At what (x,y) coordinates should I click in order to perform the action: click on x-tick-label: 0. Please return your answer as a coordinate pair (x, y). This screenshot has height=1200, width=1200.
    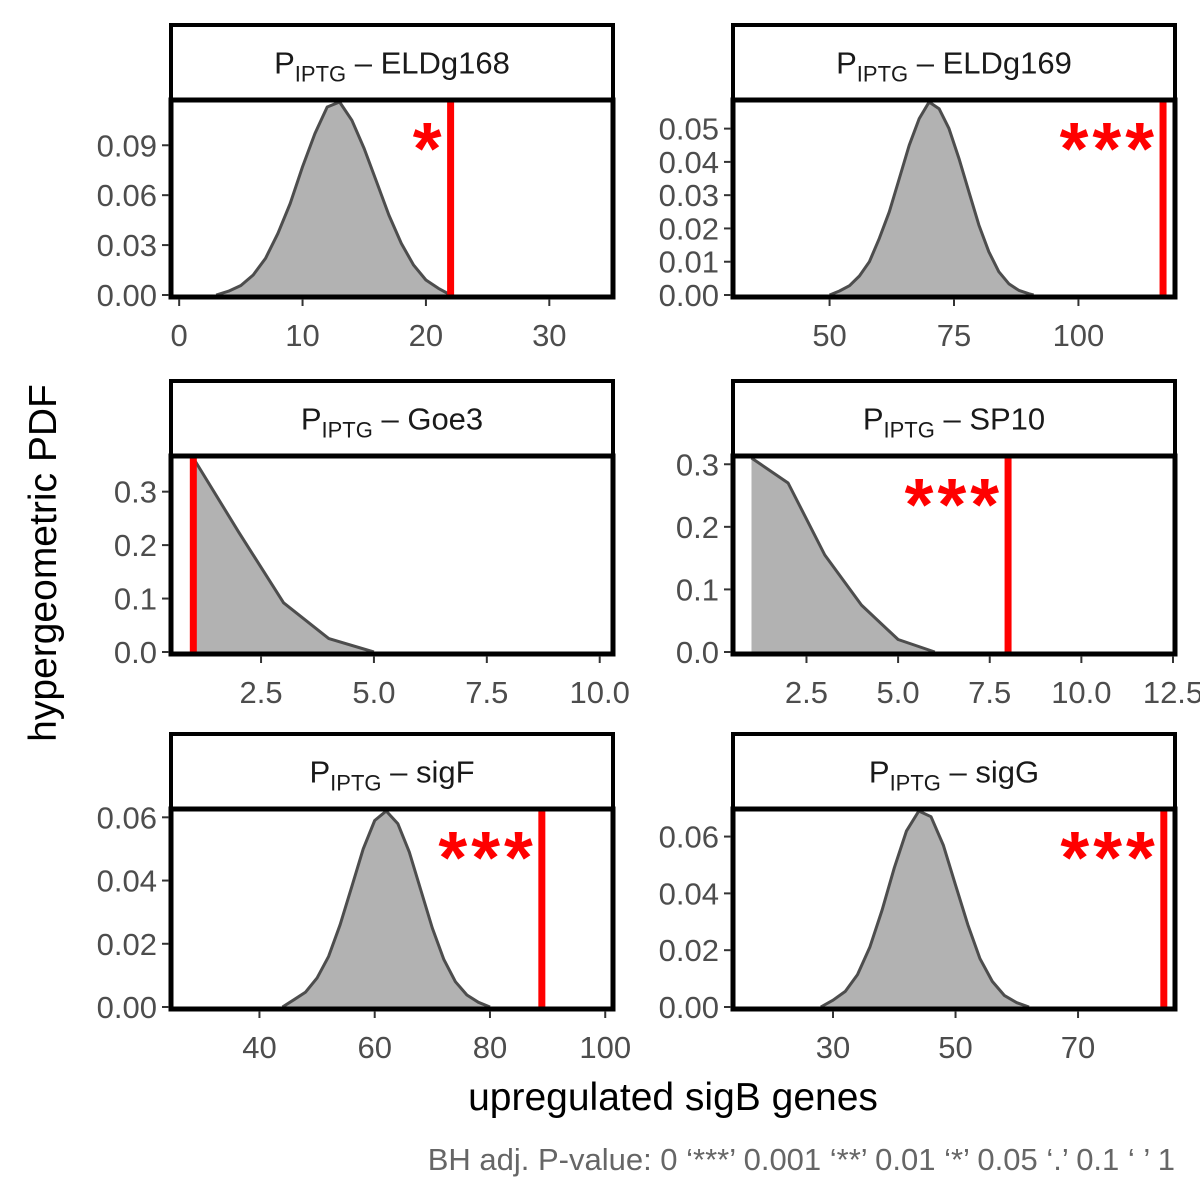
    Looking at the image, I should click on (179, 335).